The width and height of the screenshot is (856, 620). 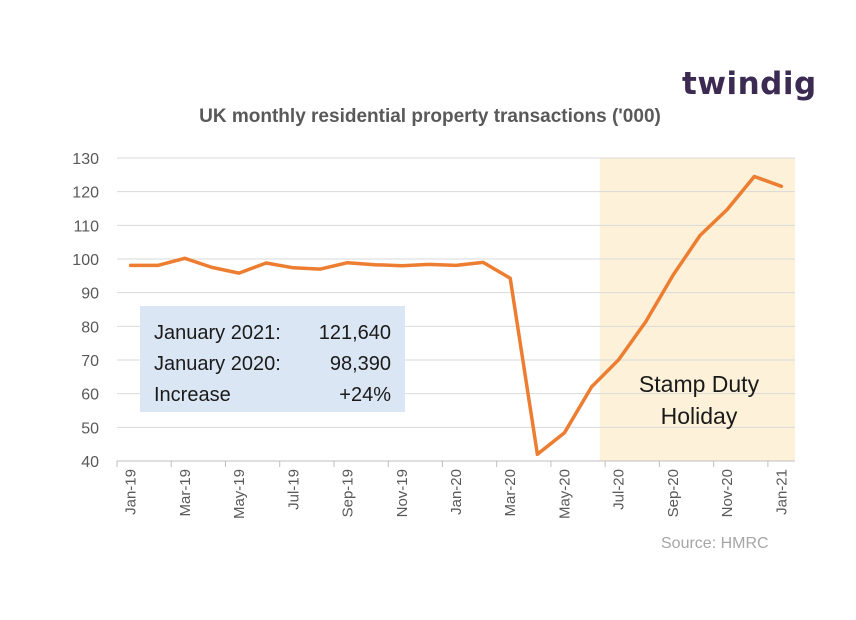 What do you see at coordinates (619, 489) in the screenshot?
I see `x-tick-label: Jul-20` at bounding box center [619, 489].